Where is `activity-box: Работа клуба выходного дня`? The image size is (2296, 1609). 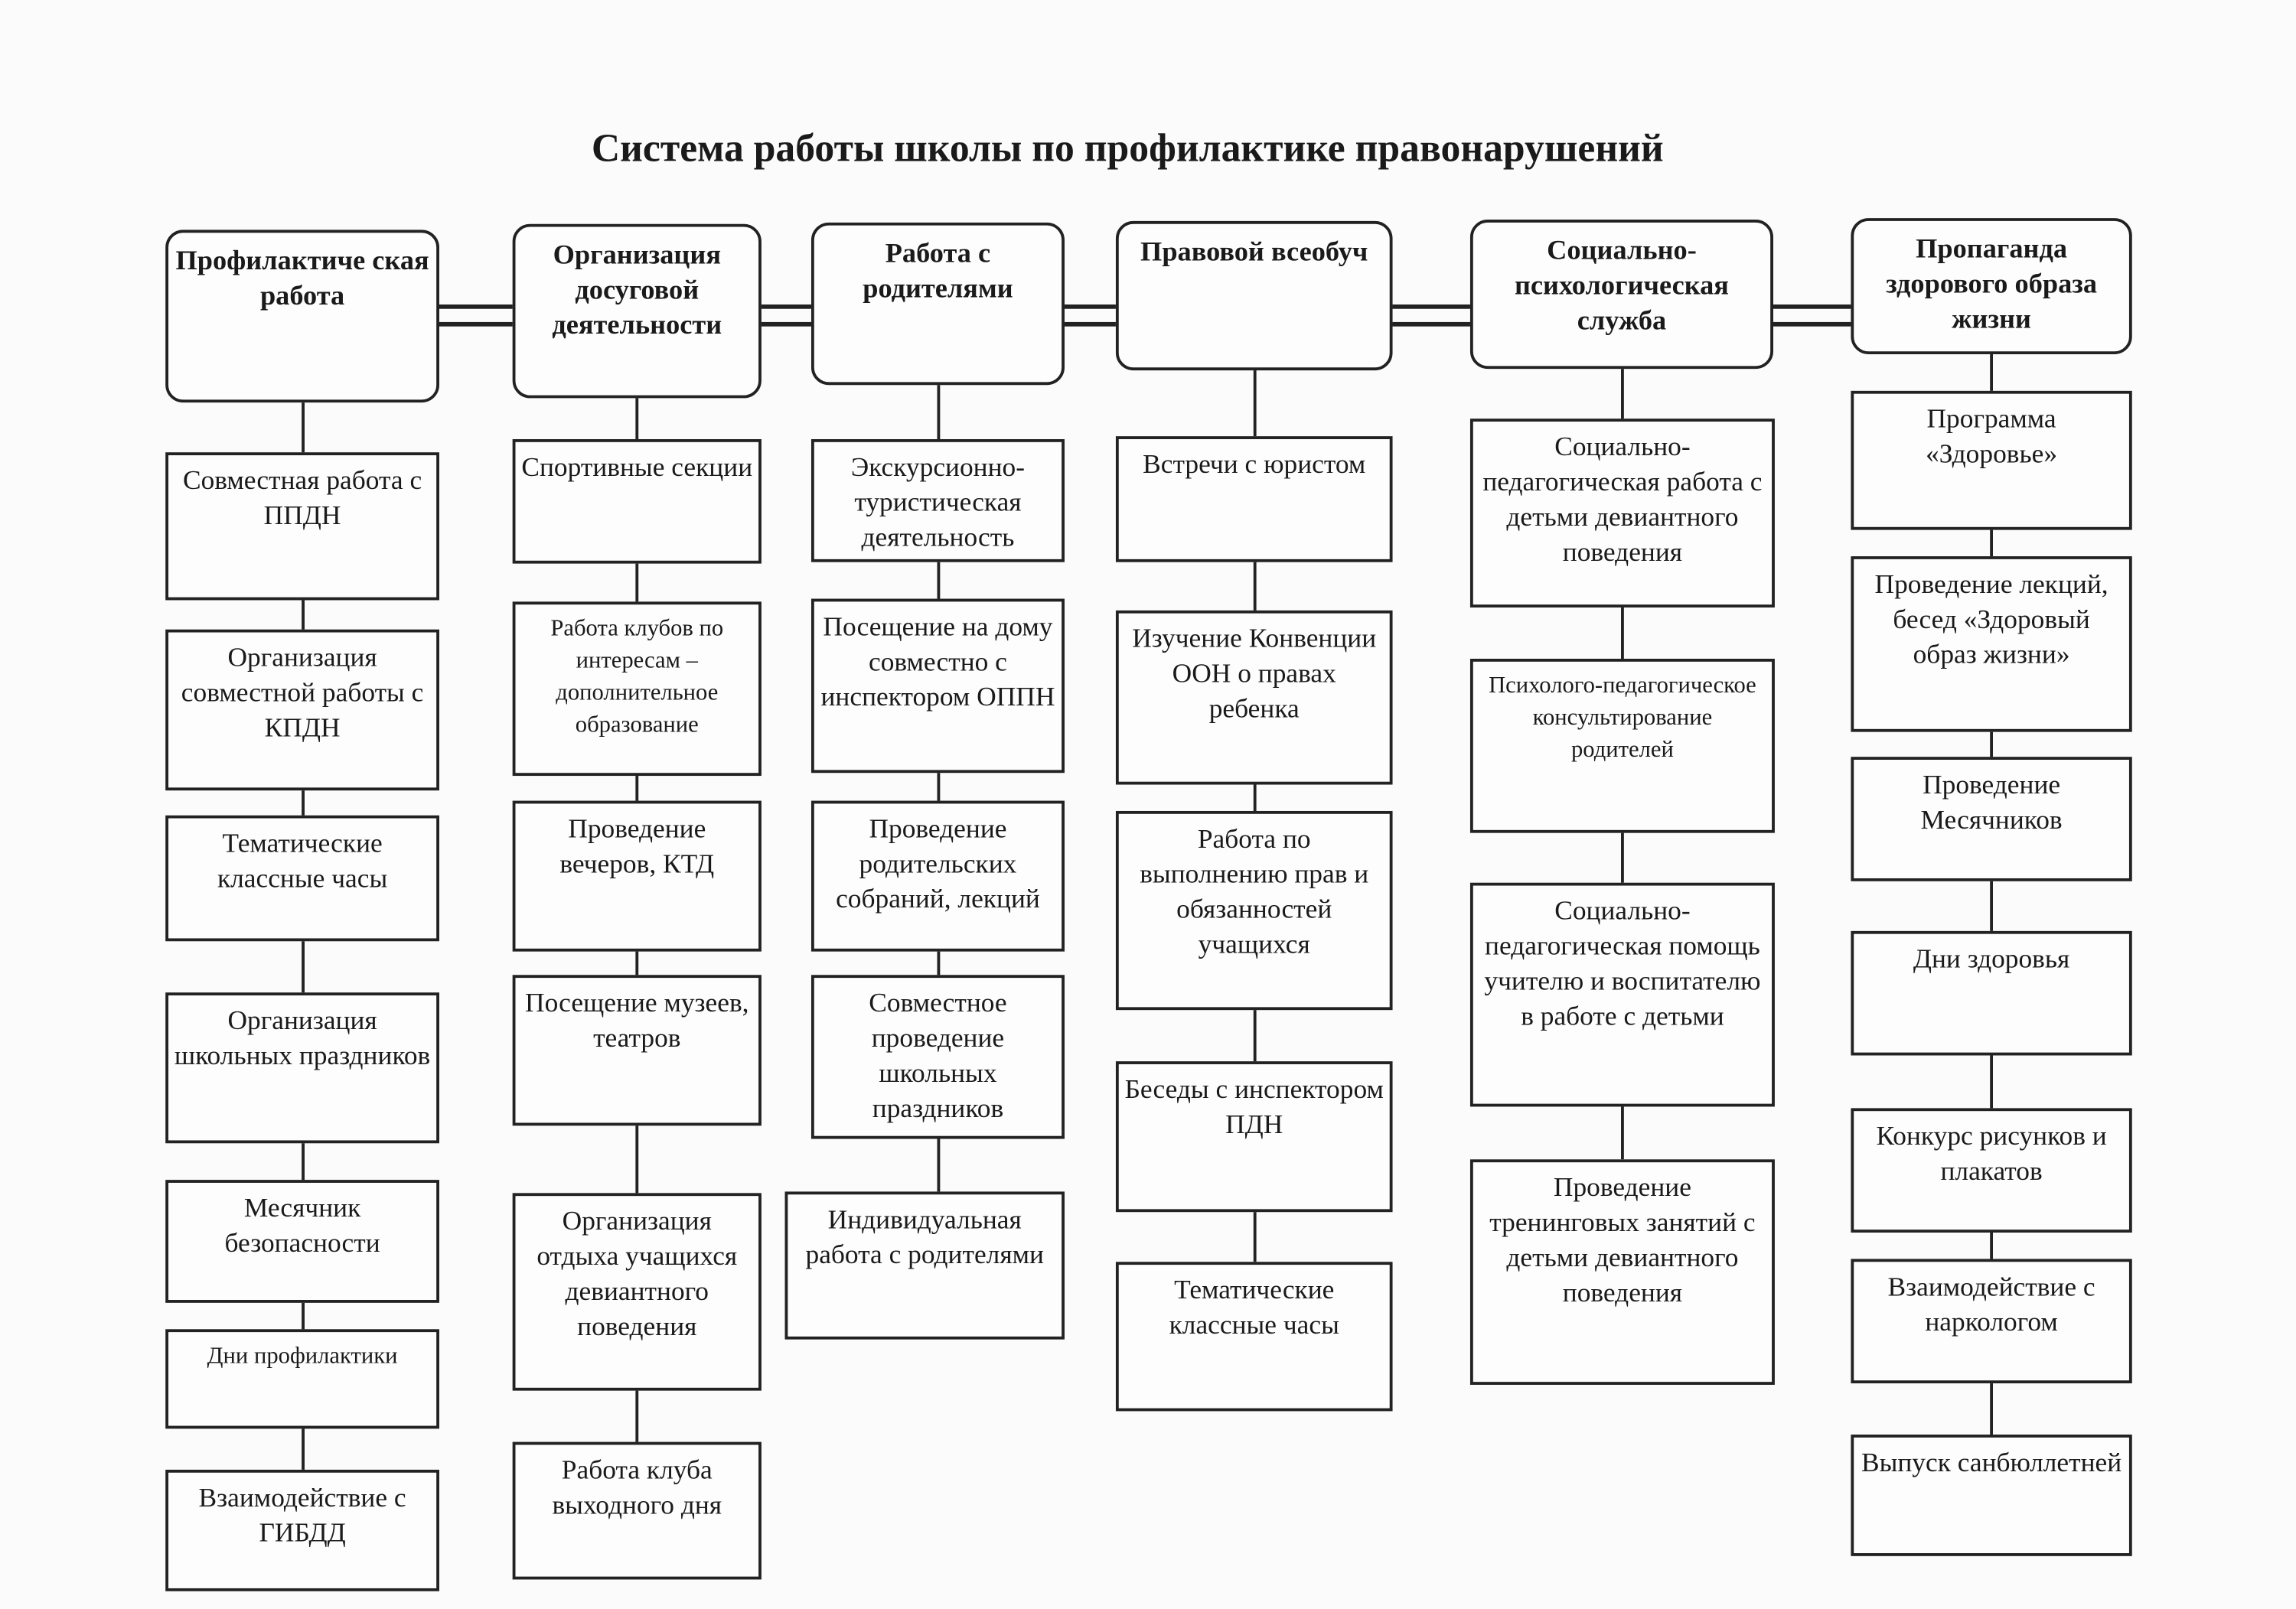
activity-box: Работа клуба выходного дня is located at coordinates (637, 1510).